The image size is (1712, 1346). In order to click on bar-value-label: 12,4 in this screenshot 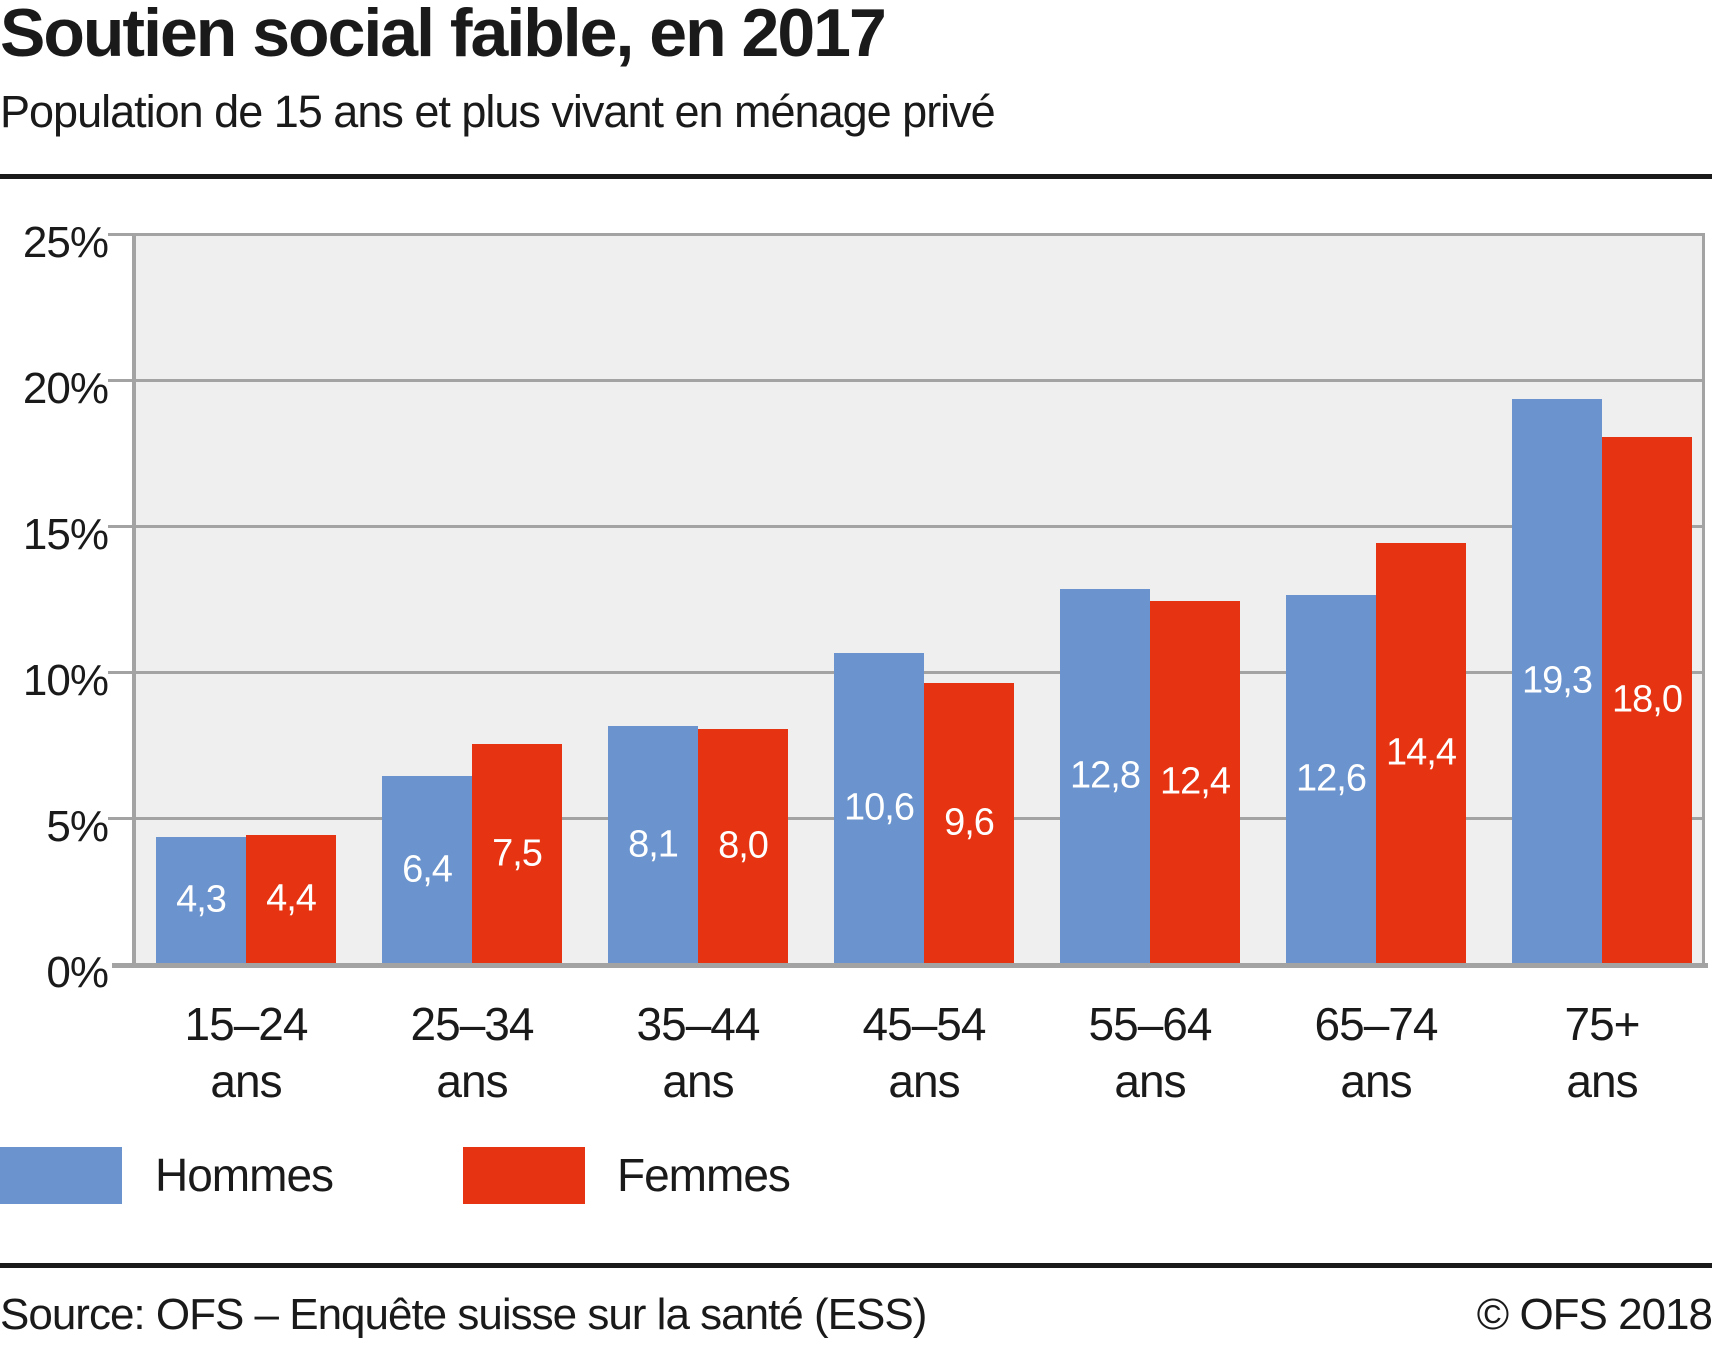, I will do `click(1195, 781)`.